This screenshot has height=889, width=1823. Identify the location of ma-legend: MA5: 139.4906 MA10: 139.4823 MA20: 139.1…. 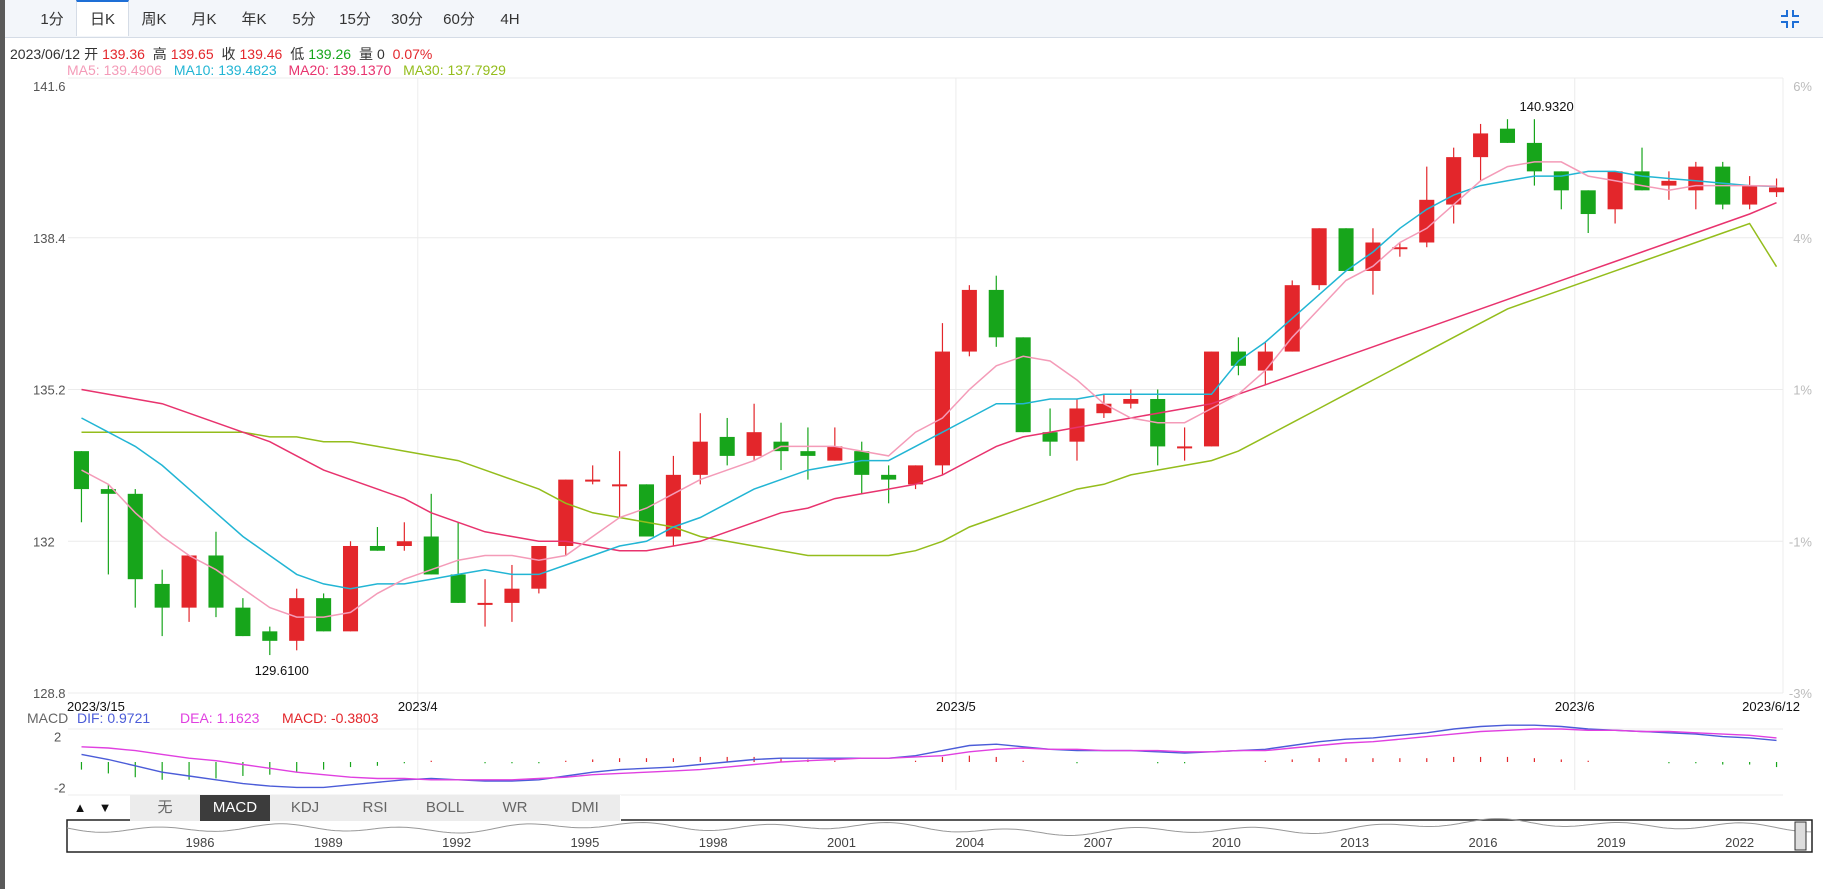
(290, 70).